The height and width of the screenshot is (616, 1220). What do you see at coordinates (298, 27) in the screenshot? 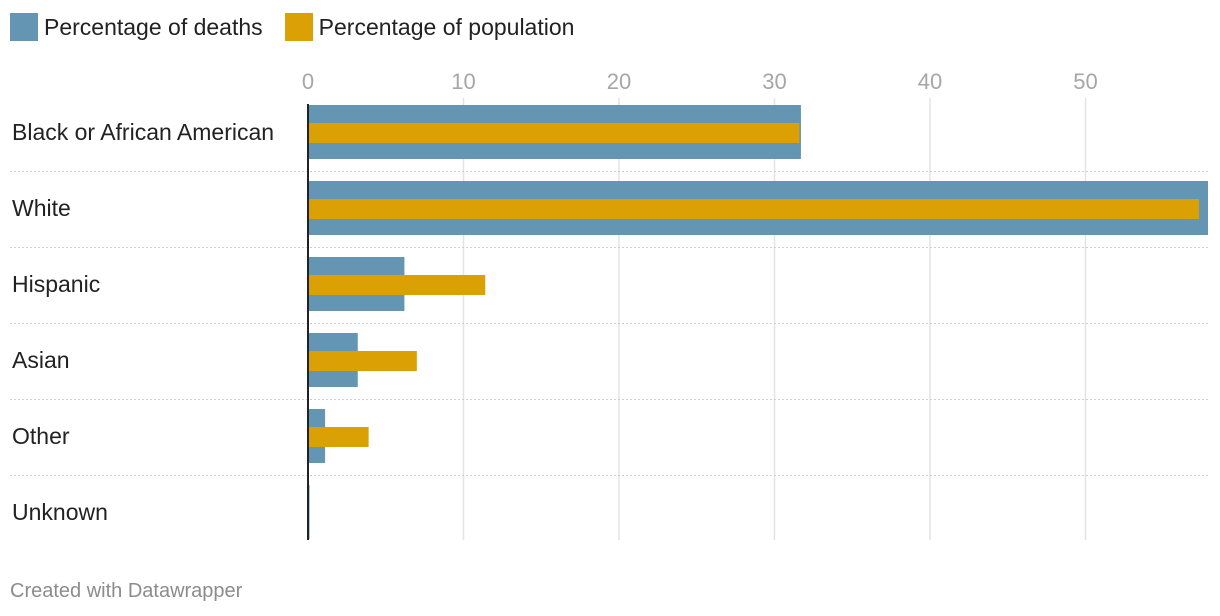
I see `legend-swatch-population` at bounding box center [298, 27].